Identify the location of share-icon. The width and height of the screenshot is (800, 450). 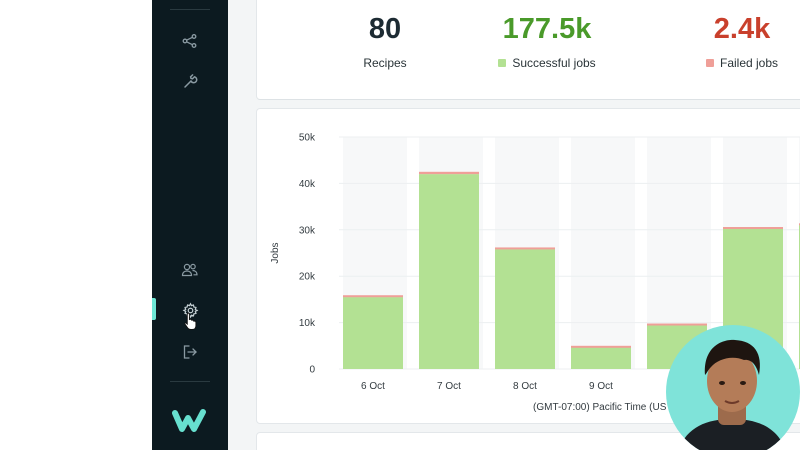
(190, 41).